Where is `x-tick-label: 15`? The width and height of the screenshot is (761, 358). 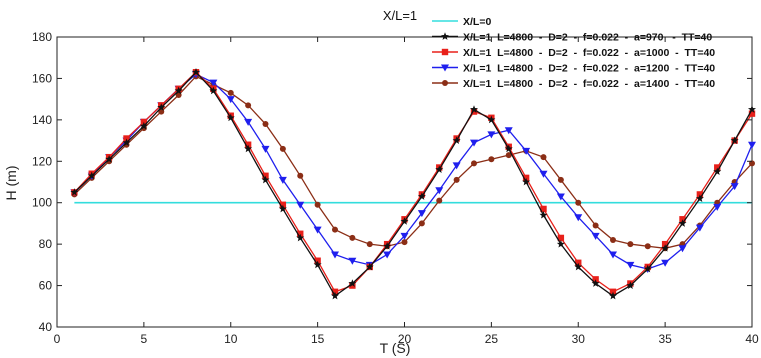 x-tick-label: 15 is located at coordinates (318, 339).